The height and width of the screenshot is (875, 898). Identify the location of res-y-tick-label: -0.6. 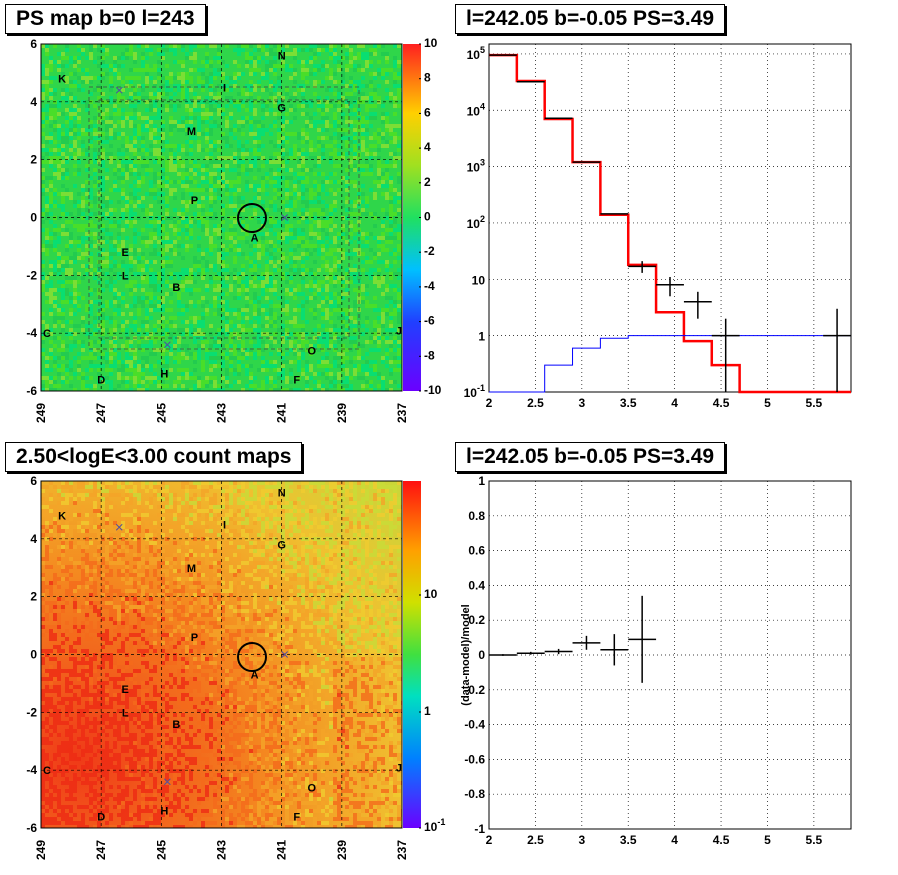
(474, 759).